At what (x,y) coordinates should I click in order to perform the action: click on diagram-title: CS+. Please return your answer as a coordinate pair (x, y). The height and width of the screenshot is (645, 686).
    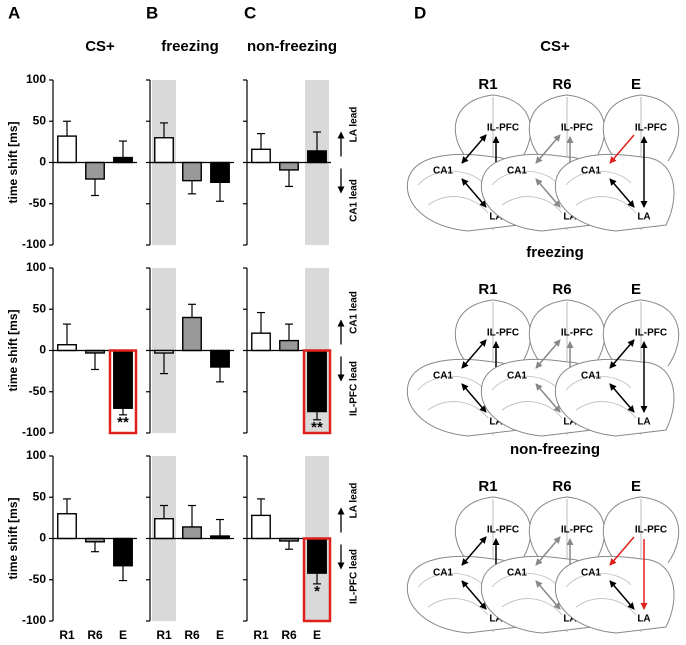
    Looking at the image, I should click on (555, 46).